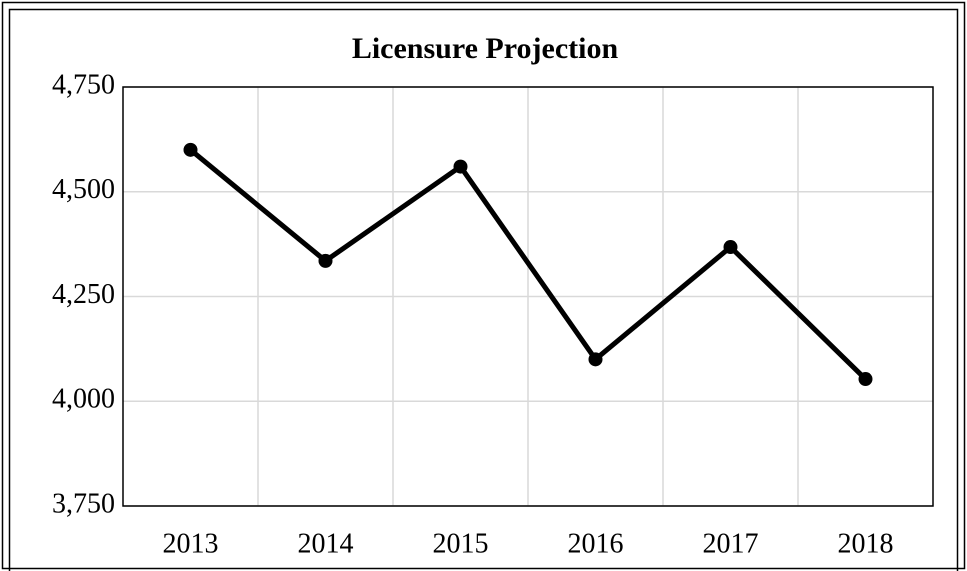 Image resolution: width=967 pixels, height=571 pixels. I want to click on y-tick-label: 4,500, so click(83, 189).